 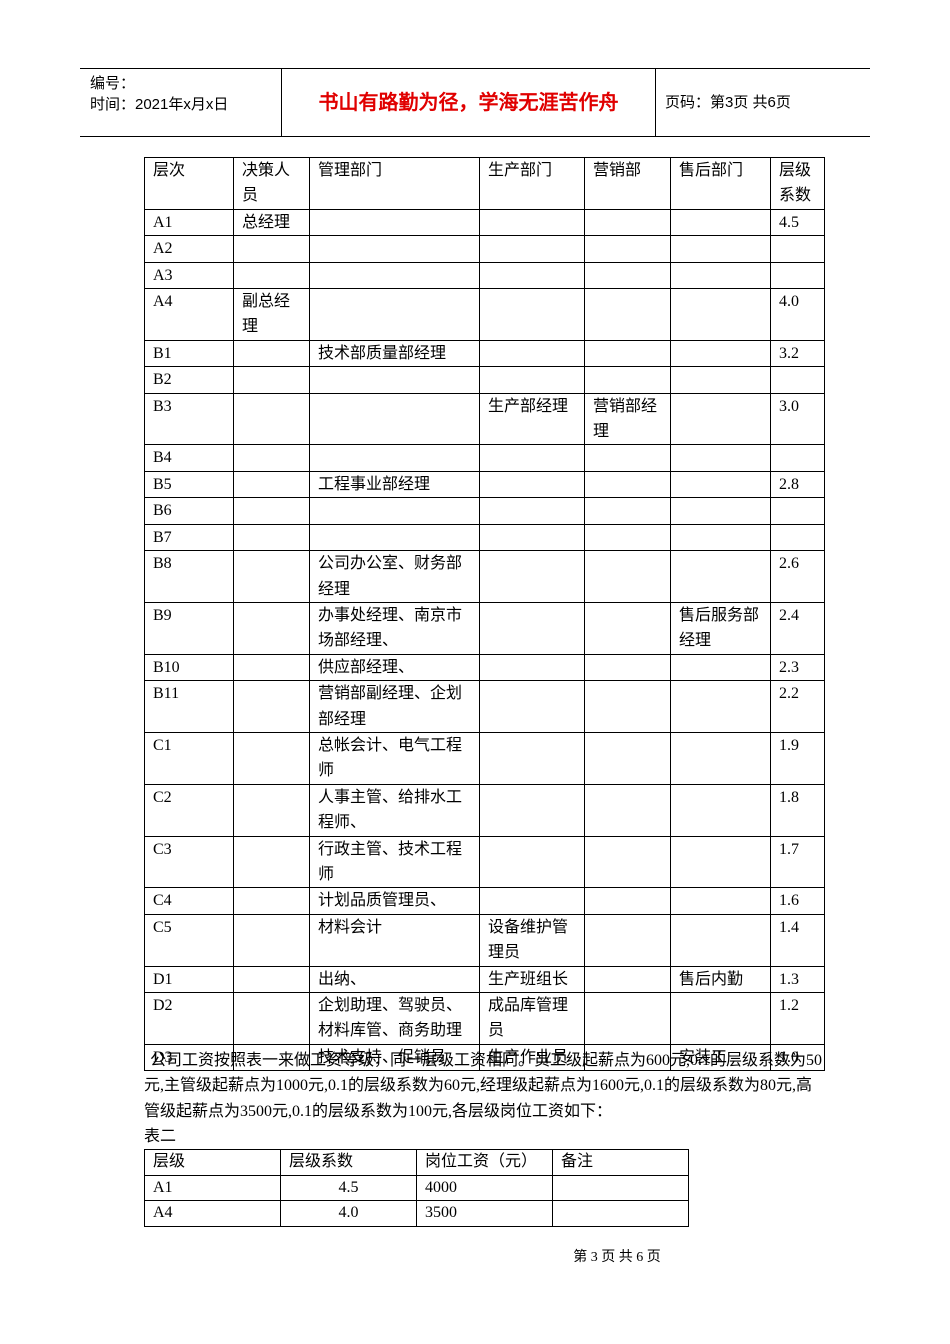 I want to click on table-cell: 1.4, so click(x=797, y=940).